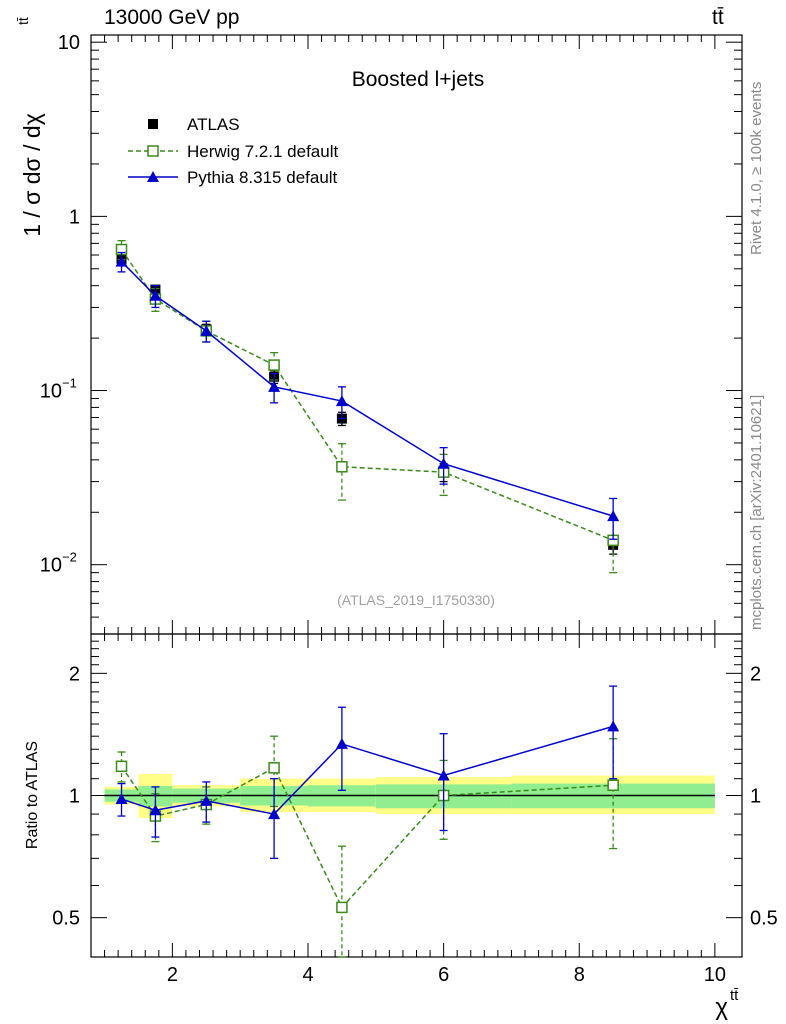 The height and width of the screenshot is (1024, 786). Describe the element at coordinates (74, 797) in the screenshot. I see `y-tick-label-ratio-left: 1` at that location.